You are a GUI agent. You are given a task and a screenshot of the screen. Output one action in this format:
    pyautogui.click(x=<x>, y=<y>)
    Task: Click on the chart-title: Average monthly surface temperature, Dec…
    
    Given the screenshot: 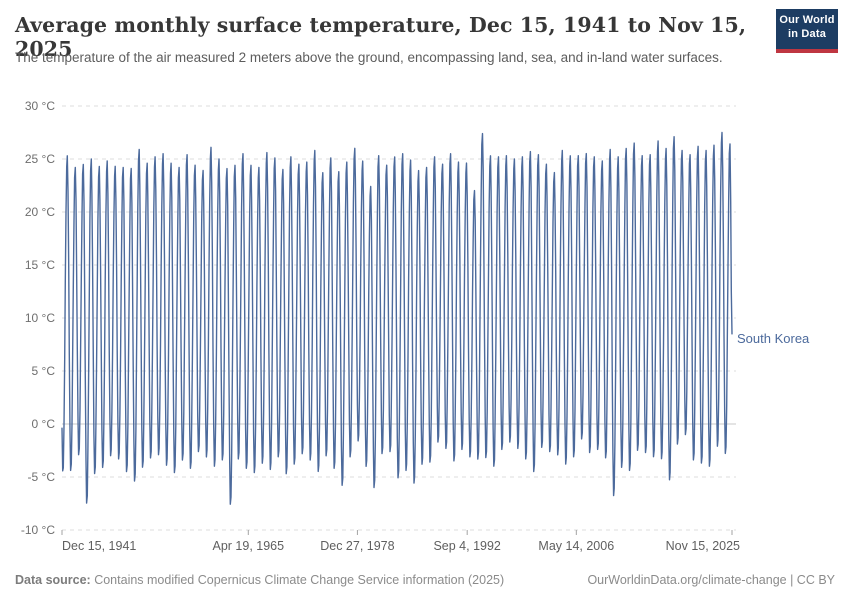 What is the action you would take?
    pyautogui.click(x=381, y=37)
    